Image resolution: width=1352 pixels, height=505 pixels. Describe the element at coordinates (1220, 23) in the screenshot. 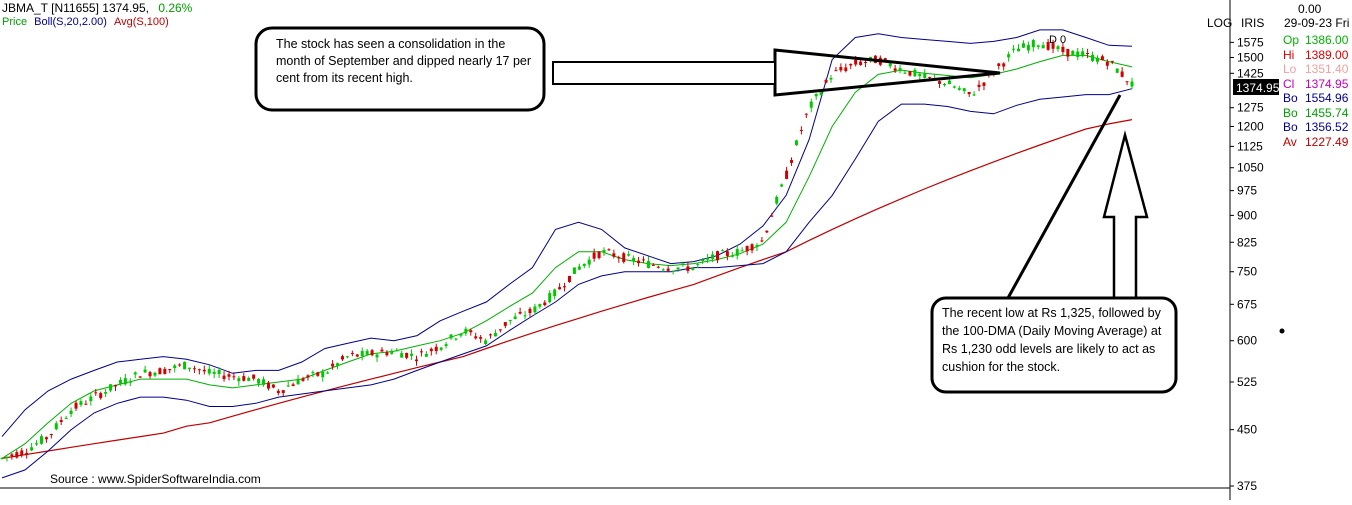

I see `log-toggle: LOG` at that location.